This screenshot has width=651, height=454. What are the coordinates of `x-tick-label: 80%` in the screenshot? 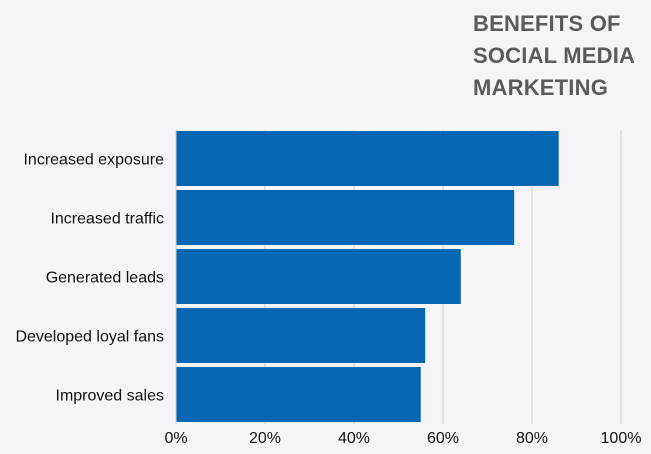 It's located at (532, 438).